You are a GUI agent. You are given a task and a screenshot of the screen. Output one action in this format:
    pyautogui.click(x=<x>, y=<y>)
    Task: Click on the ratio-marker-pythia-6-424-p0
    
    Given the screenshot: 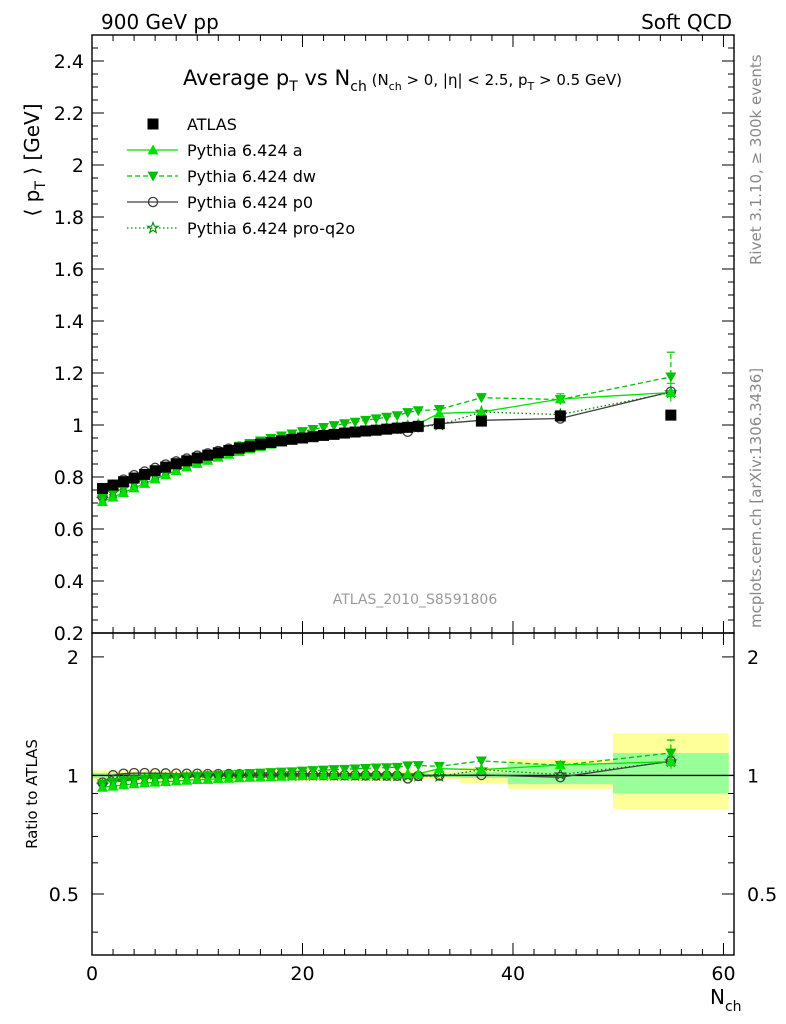 What is the action you would take?
    pyautogui.click(x=560, y=777)
    